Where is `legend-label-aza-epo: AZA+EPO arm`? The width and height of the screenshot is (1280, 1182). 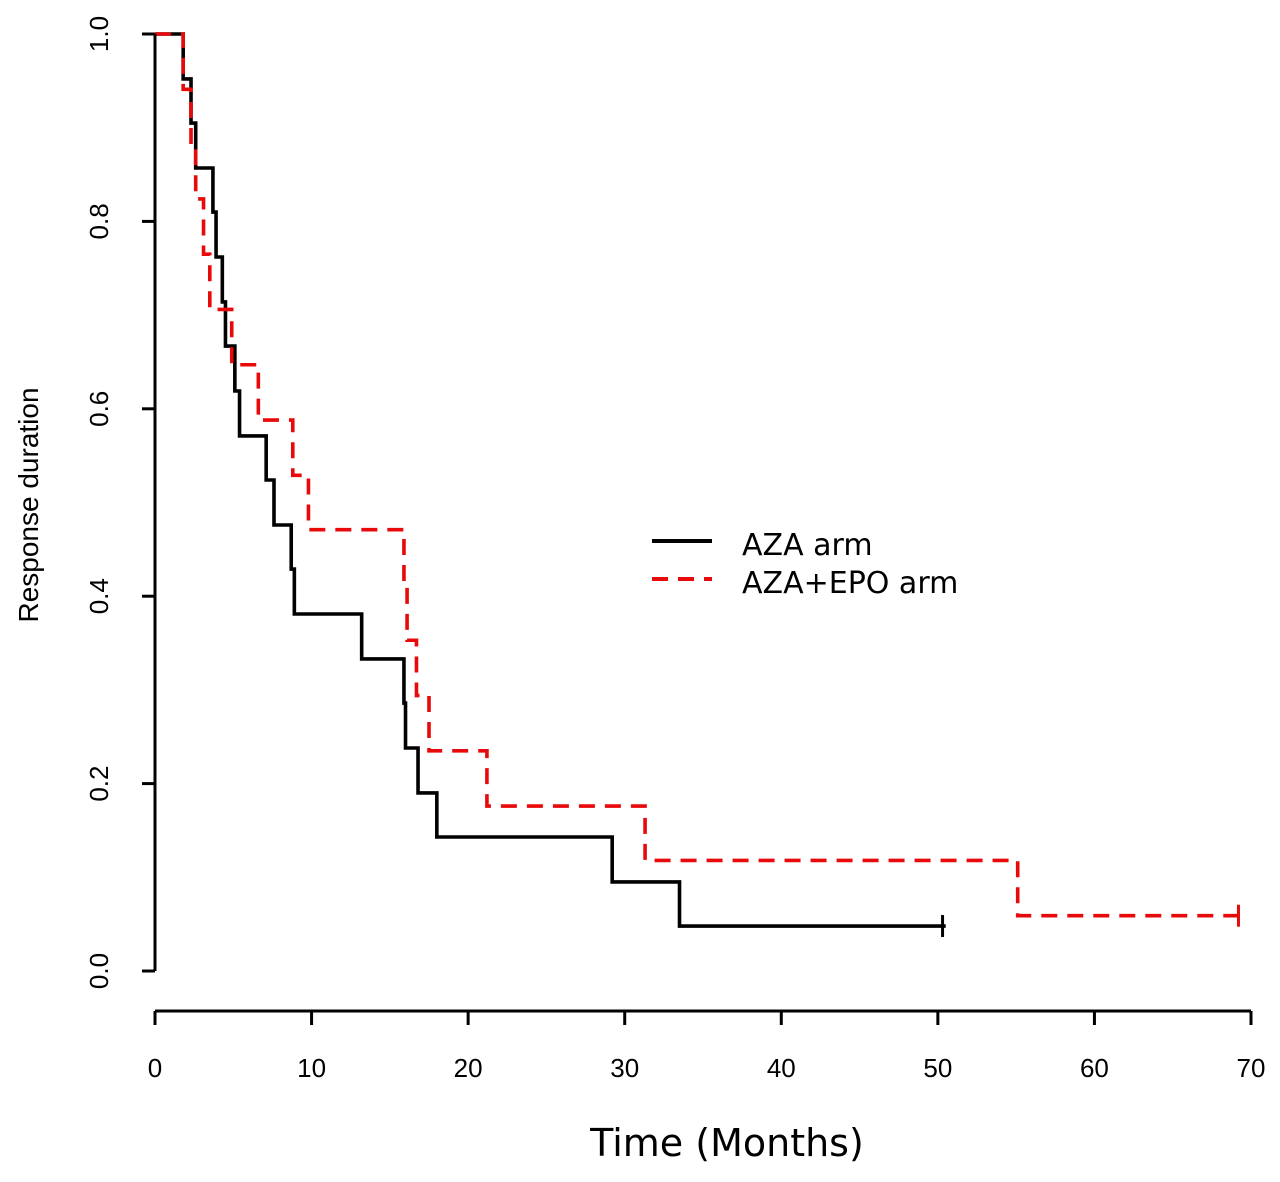 legend-label-aza-epo: AZA+EPO arm is located at coordinates (850, 583).